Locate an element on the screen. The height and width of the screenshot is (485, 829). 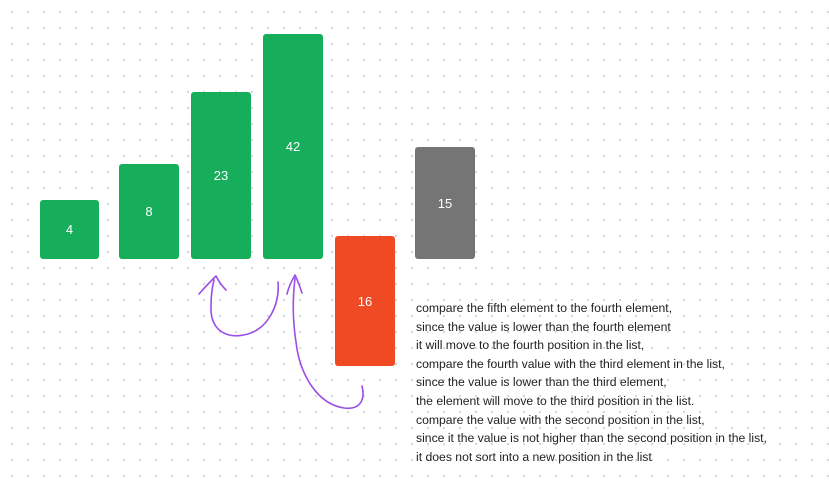
element-value: 16 is located at coordinates (365, 301).